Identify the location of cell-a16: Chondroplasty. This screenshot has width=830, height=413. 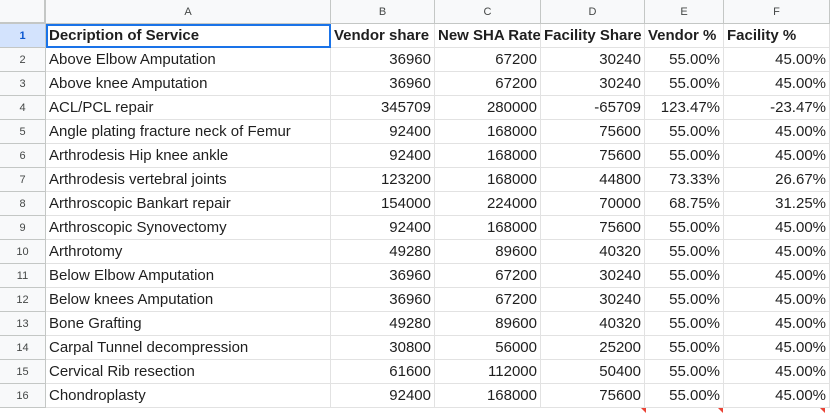
(188, 396).